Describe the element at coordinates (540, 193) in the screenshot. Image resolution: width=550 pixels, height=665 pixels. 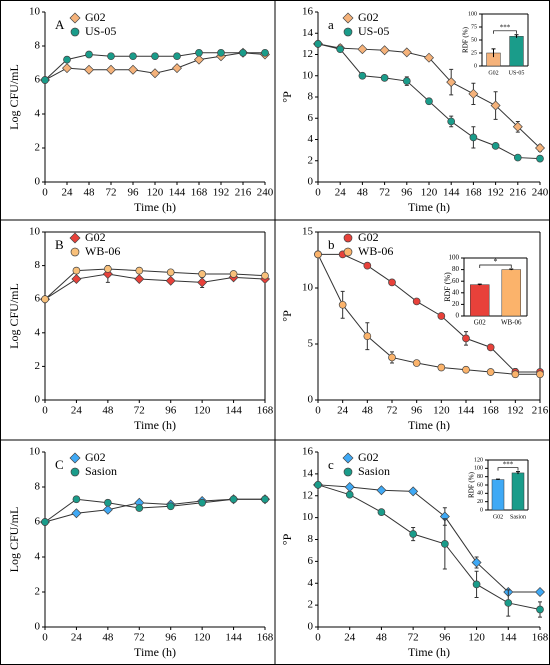
I see `x-tick-label: 240` at that location.